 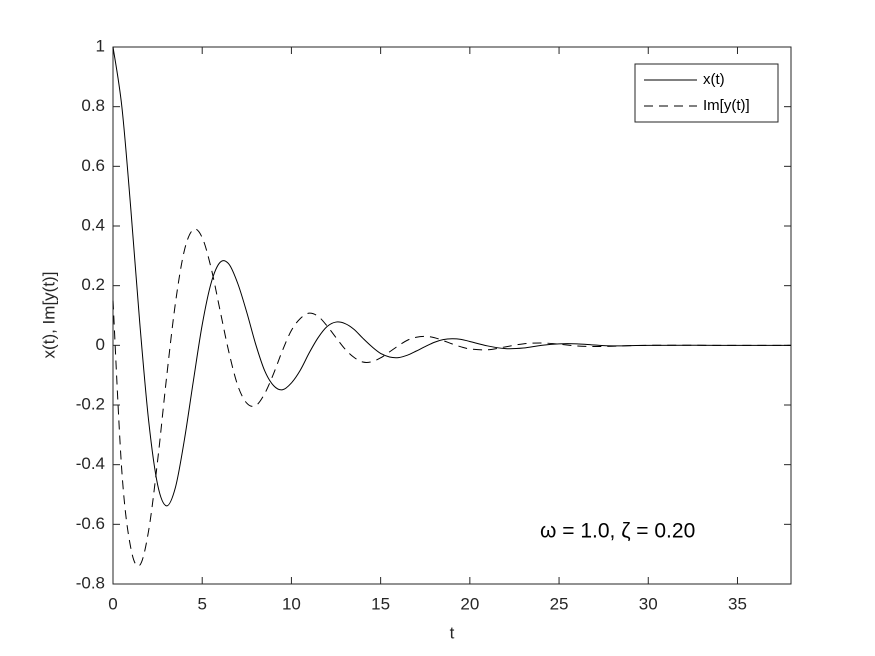 I want to click on y-tick-label: -0.6, so click(x=90, y=523).